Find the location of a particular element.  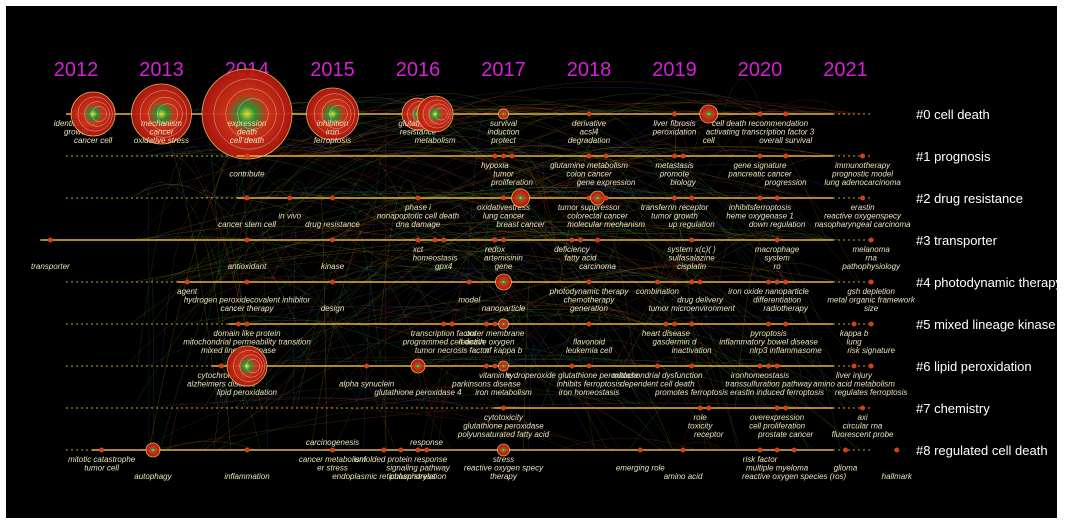

keyword-label: er stress is located at coordinates (332, 468).